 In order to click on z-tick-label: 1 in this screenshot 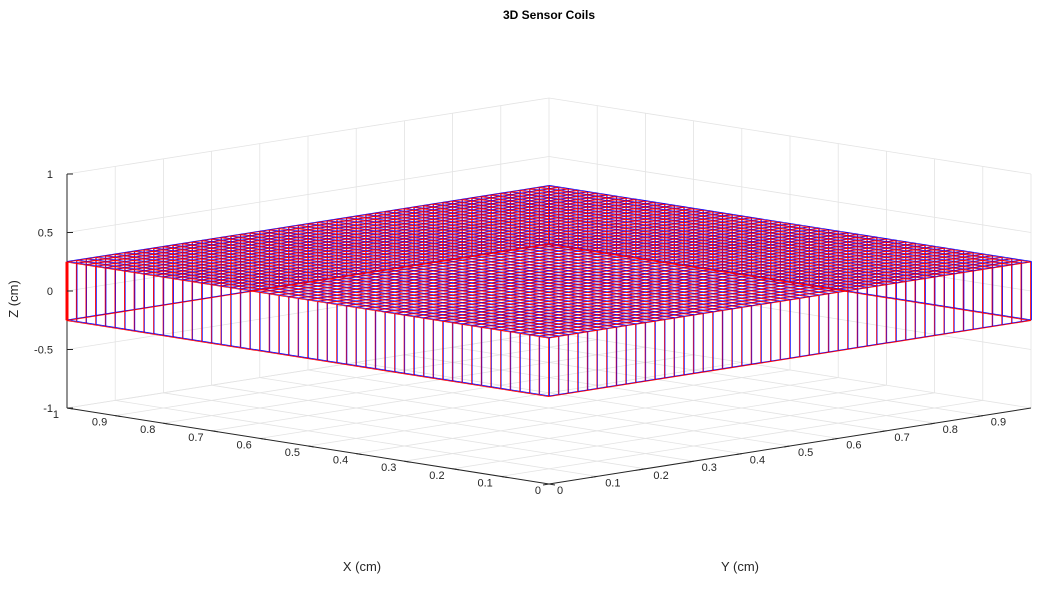, I will do `click(50, 175)`.